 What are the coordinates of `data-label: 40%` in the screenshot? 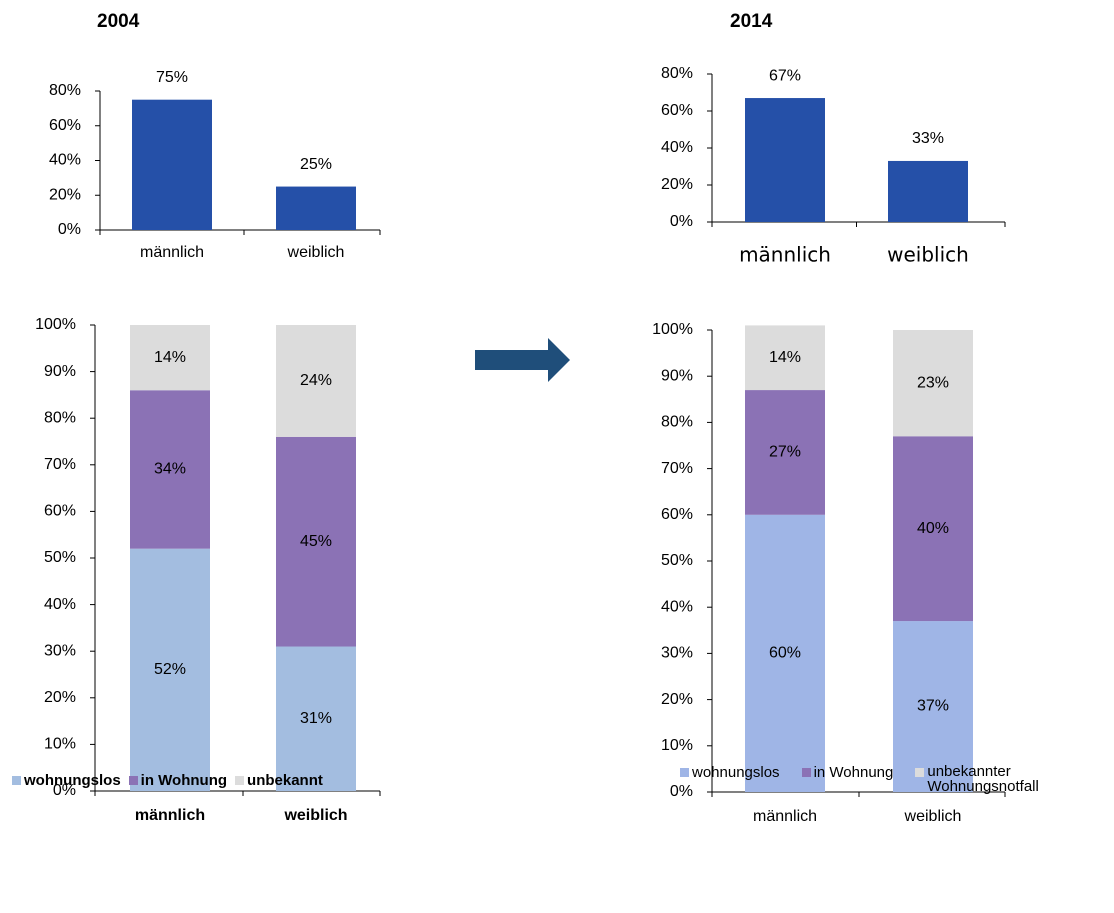 It's located at (933, 528).